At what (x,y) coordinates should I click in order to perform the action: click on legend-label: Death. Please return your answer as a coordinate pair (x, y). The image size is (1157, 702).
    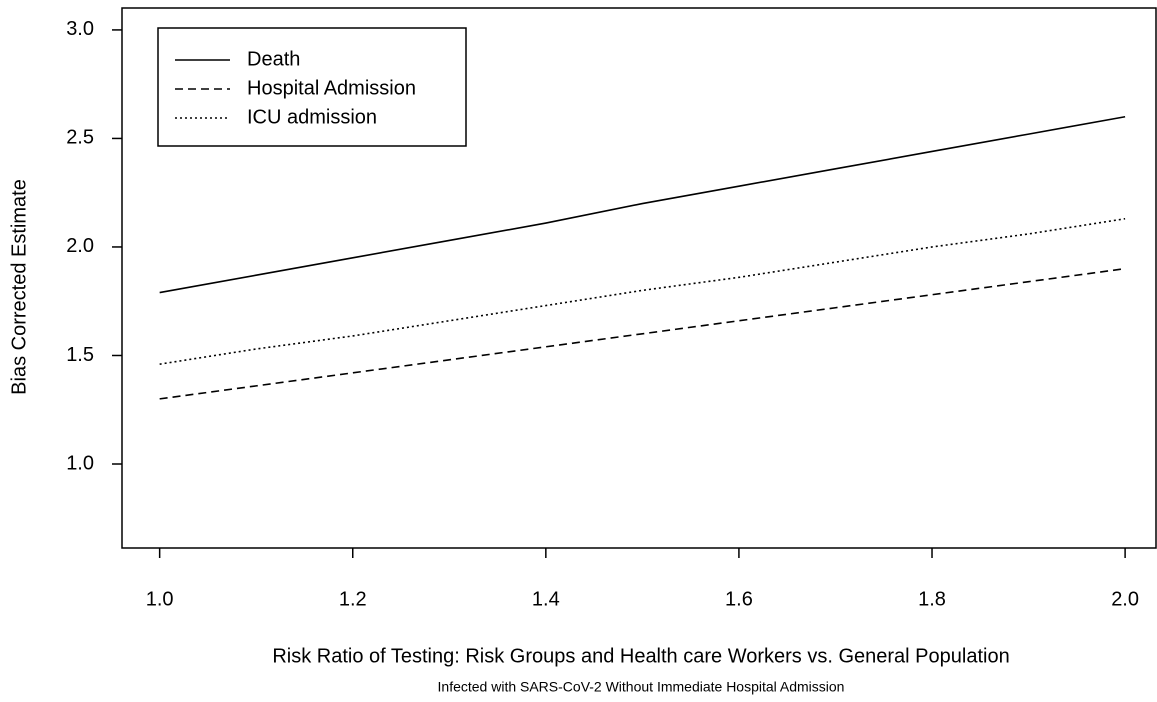
    Looking at the image, I should click on (273, 59).